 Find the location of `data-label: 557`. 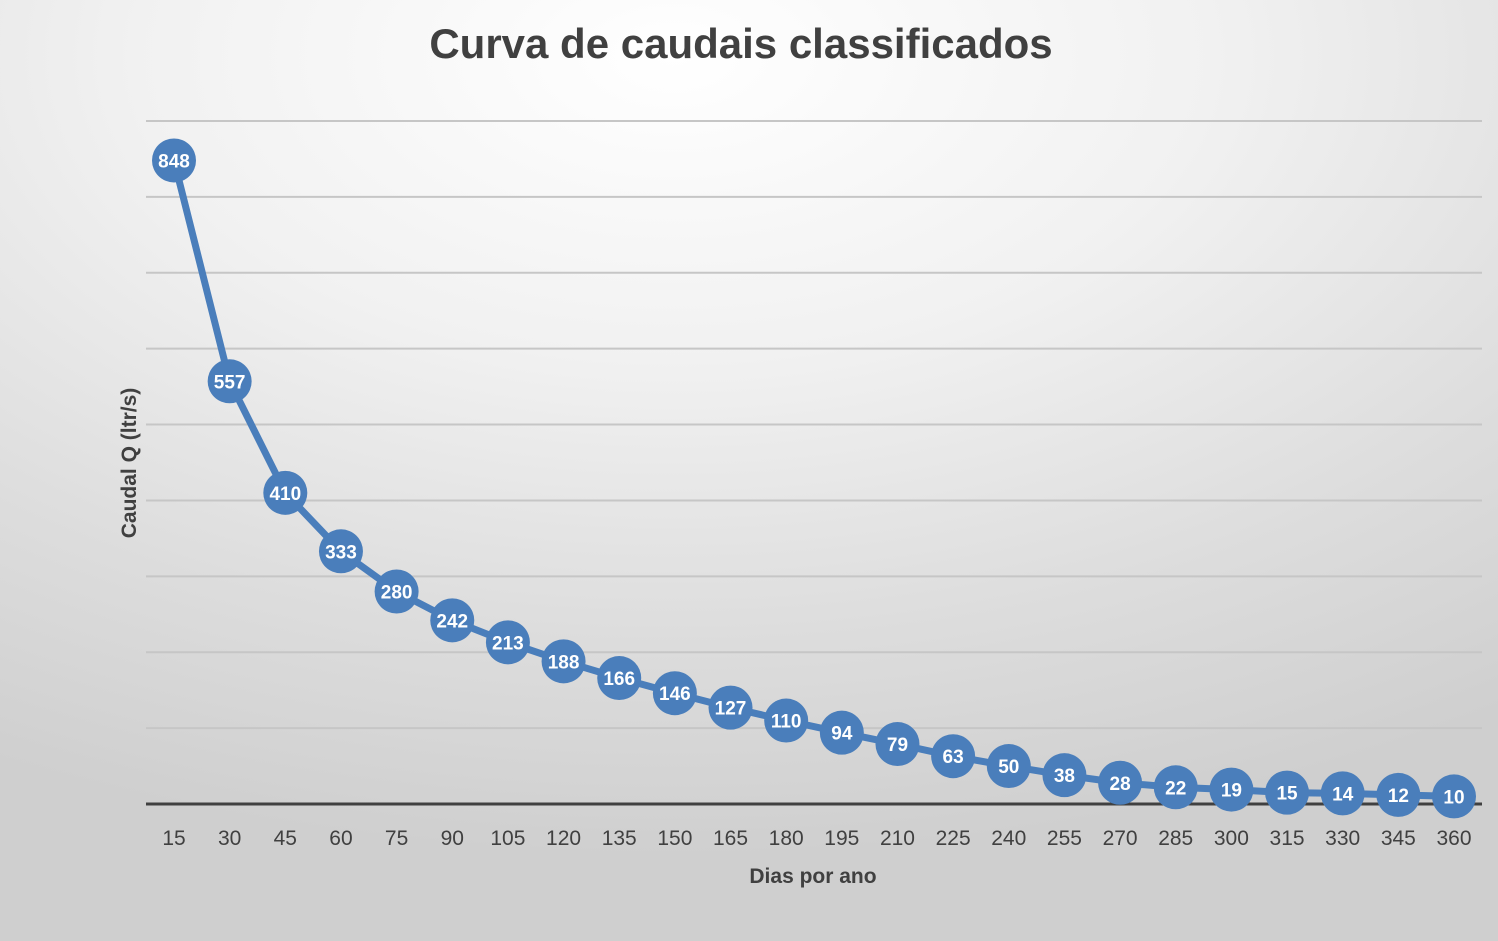

data-label: 557 is located at coordinates (230, 382).